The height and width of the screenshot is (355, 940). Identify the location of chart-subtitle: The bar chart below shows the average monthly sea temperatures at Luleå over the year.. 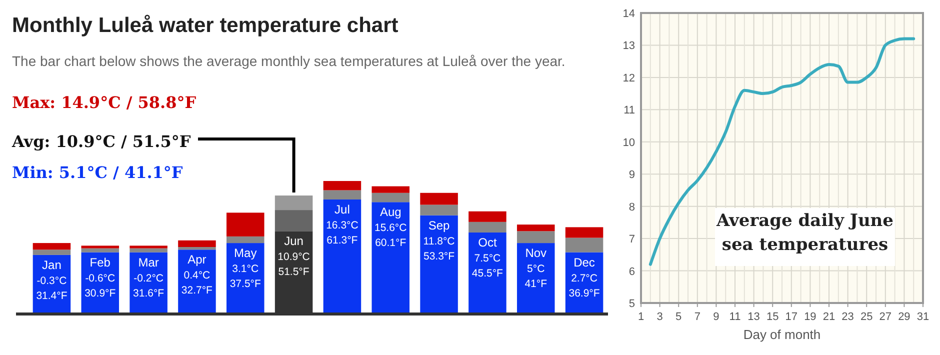
(289, 61).